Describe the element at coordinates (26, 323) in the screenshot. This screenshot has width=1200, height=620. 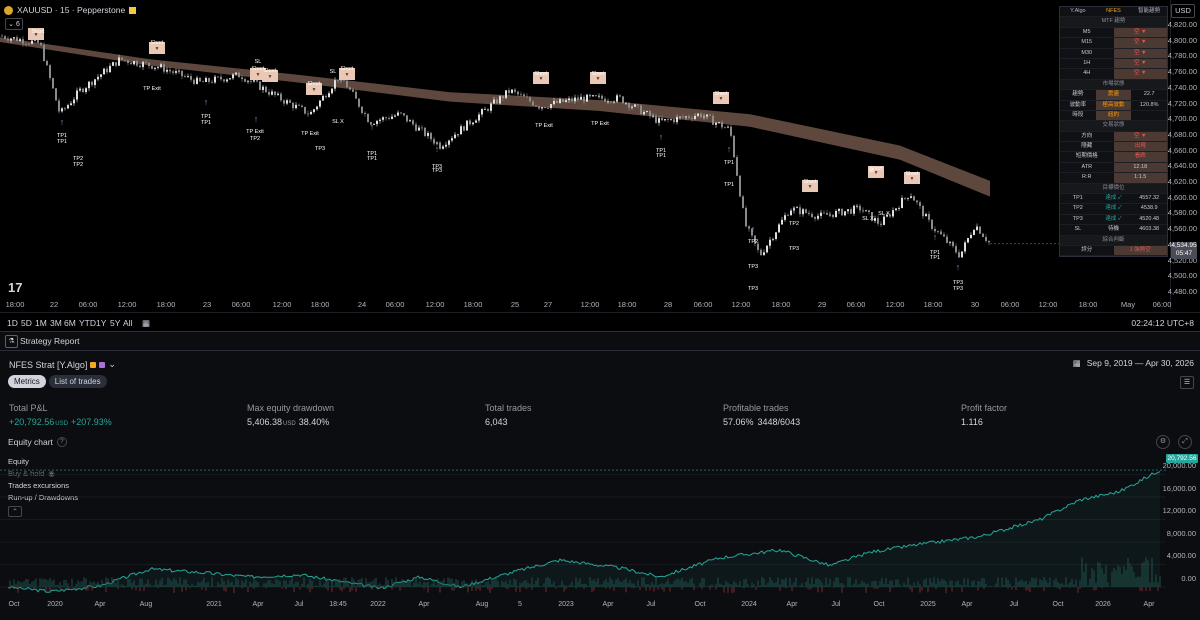
I see `range-button-5d: 5D` at that location.